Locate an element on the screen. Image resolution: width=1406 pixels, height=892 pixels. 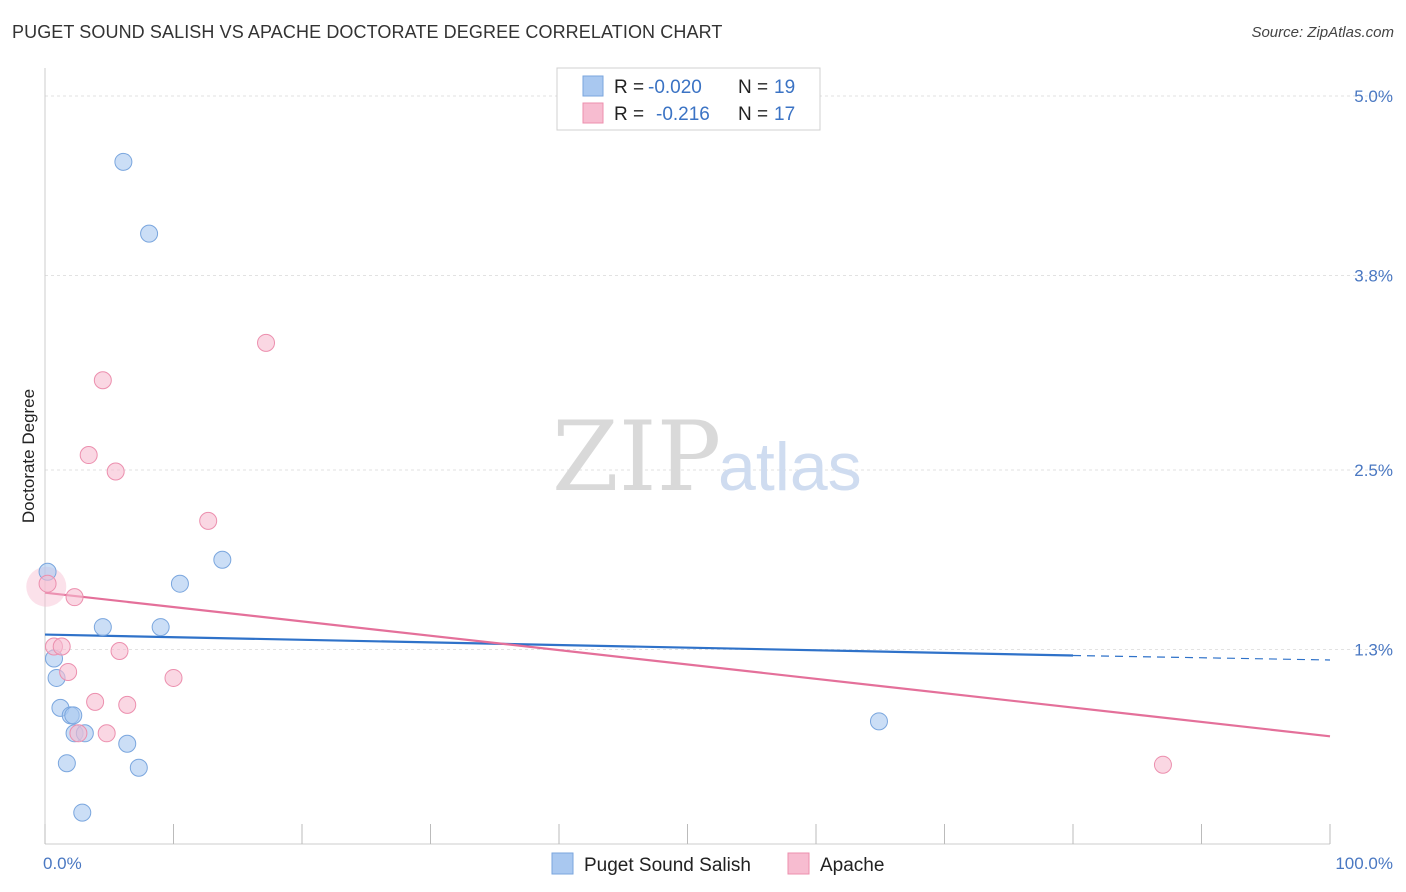
legend-swatch-apache is located at coordinates (593, 113).